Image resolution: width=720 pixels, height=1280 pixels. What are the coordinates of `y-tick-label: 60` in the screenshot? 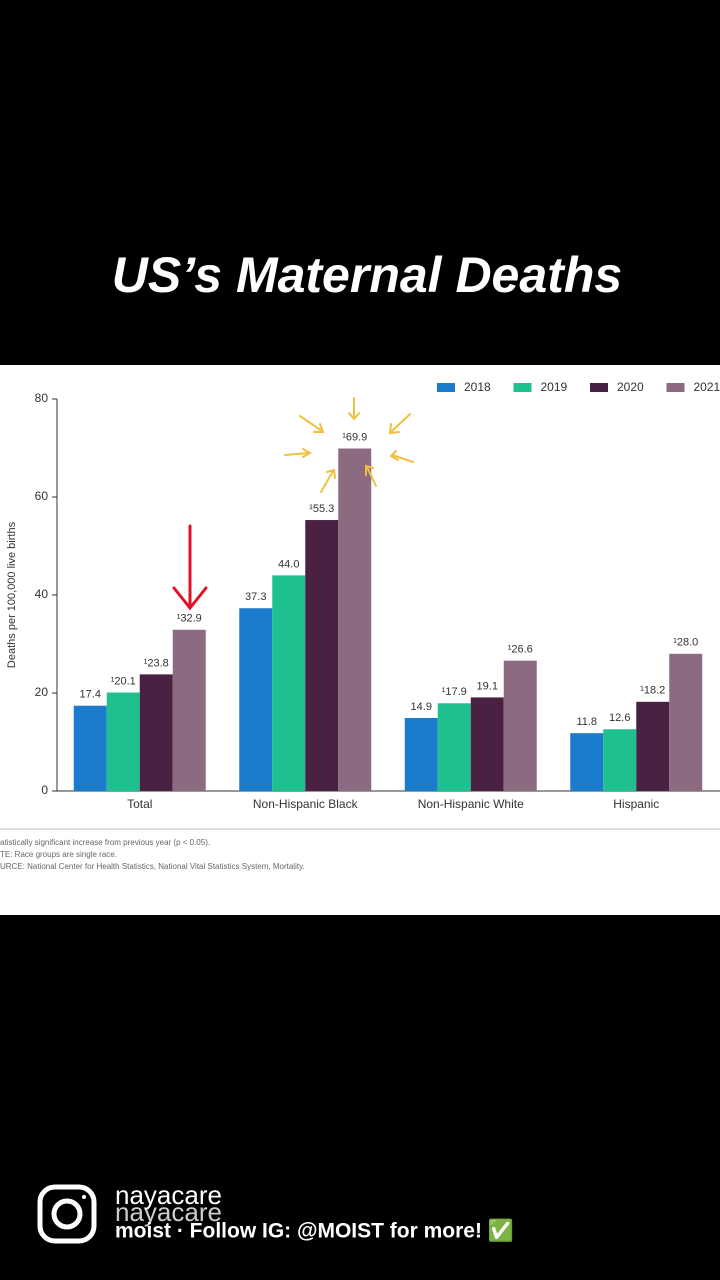 It's located at (42, 496).